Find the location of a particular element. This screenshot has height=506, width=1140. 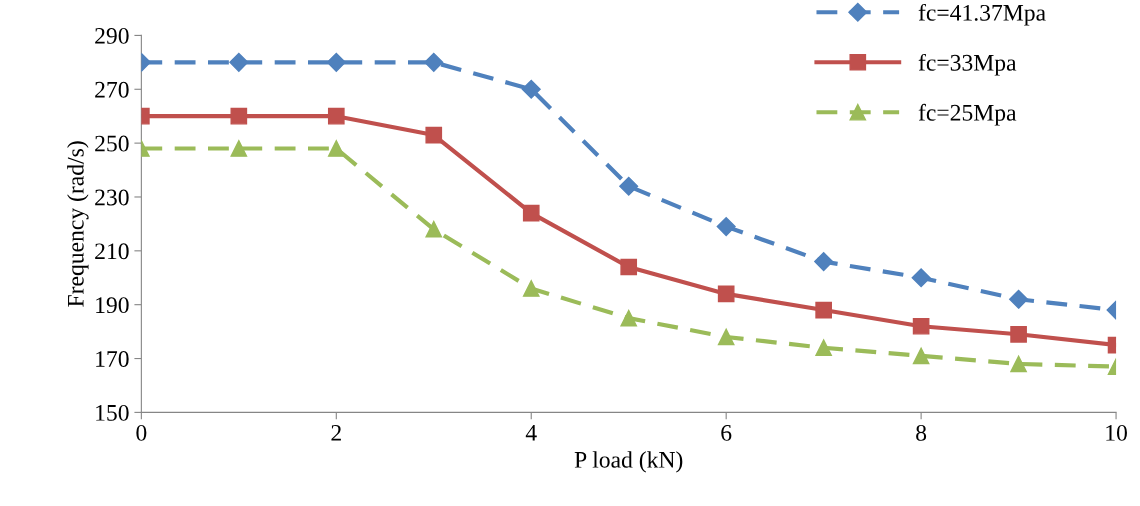

legend-label: fc=41.37Mpa is located at coordinates (982, 14).